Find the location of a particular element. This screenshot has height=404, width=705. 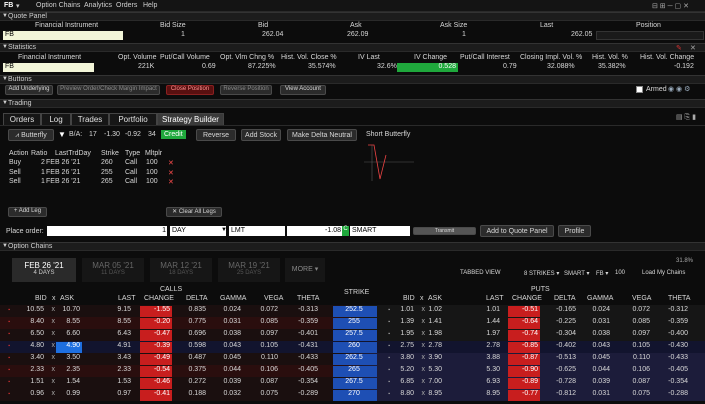

add-to-quote-panel-button: Add to Quote Panel is located at coordinates (517, 231).